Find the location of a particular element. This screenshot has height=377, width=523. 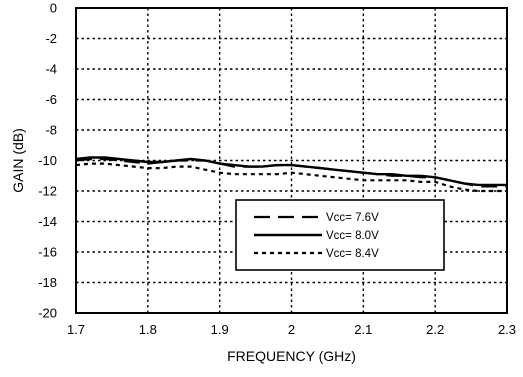

legend-box is located at coordinates (340, 235).